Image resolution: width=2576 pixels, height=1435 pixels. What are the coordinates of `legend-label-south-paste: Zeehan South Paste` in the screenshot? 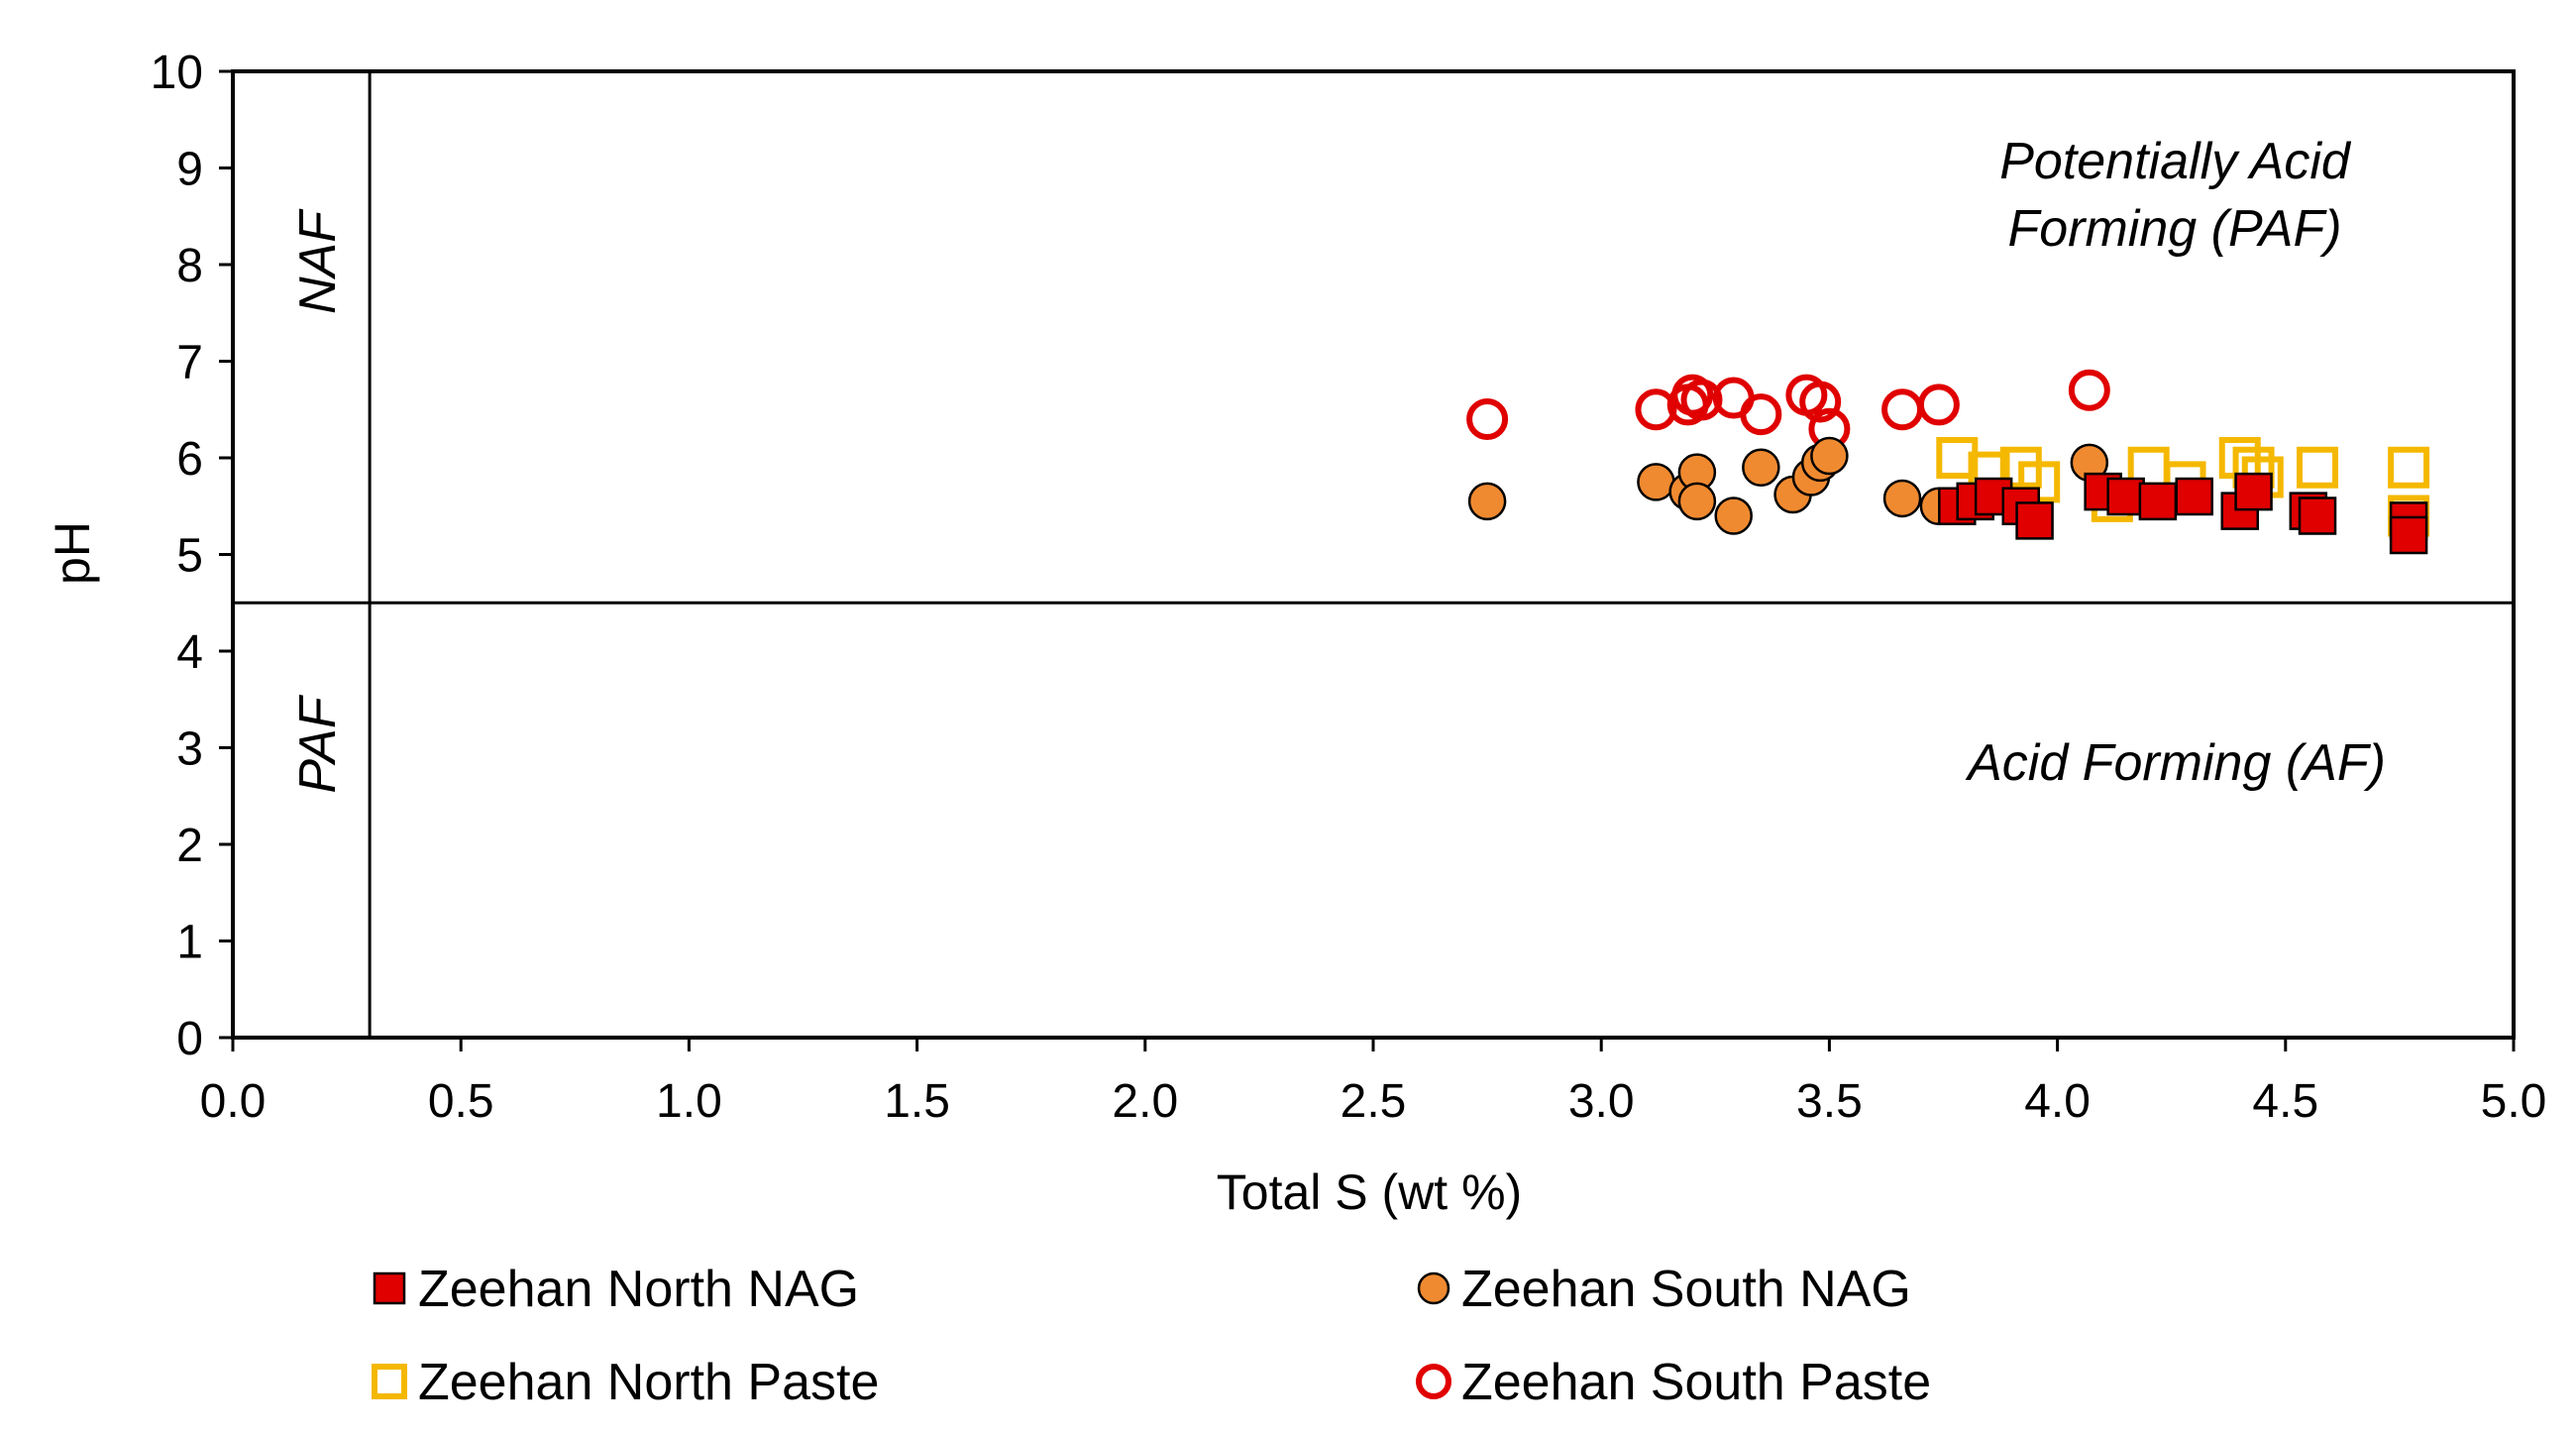 It's located at (1696, 1383).